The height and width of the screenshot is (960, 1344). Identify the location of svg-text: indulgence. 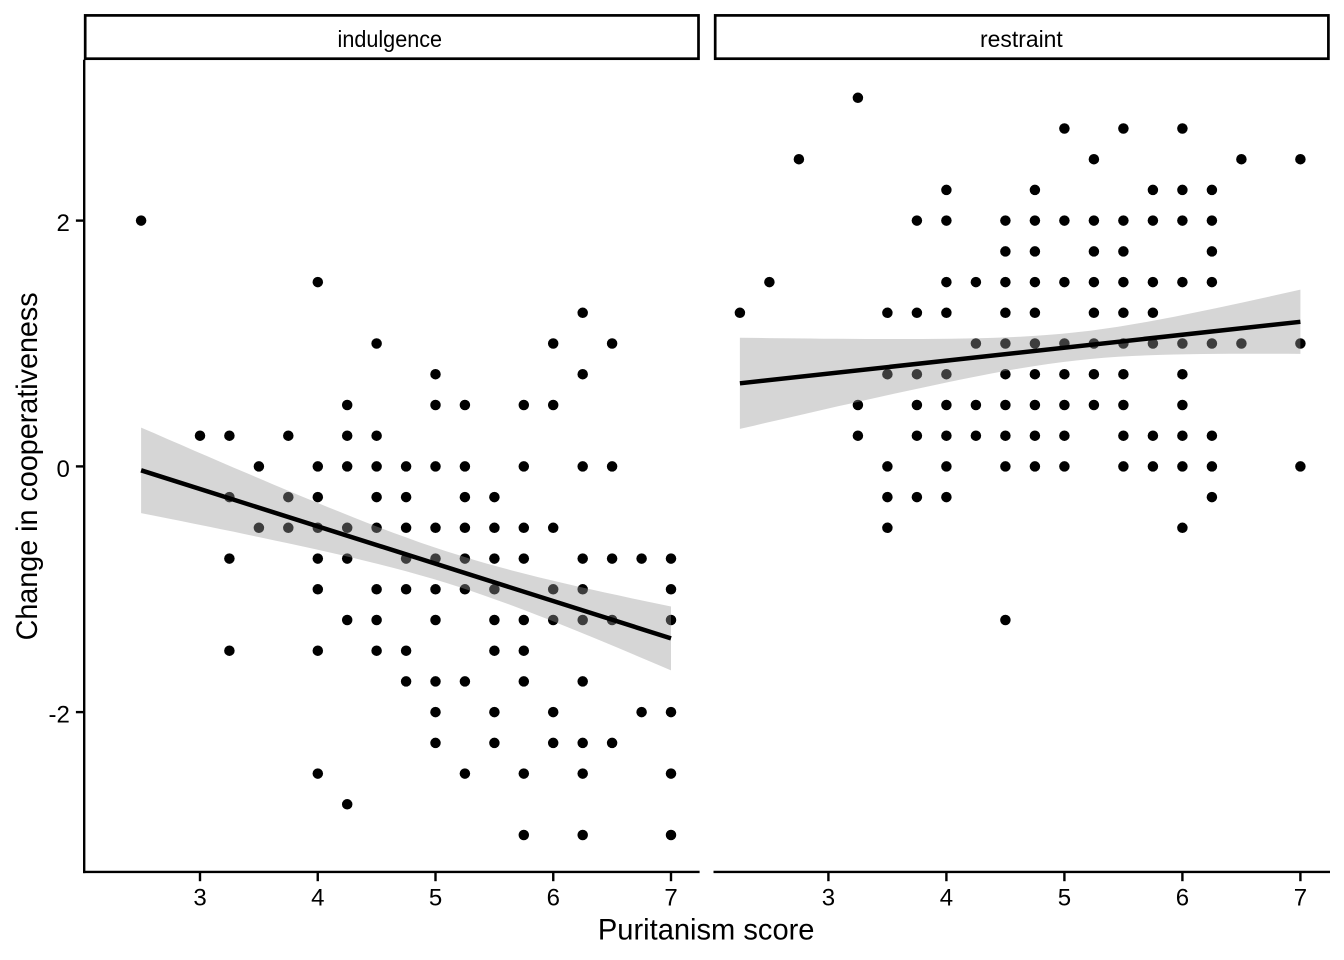
(390, 39).